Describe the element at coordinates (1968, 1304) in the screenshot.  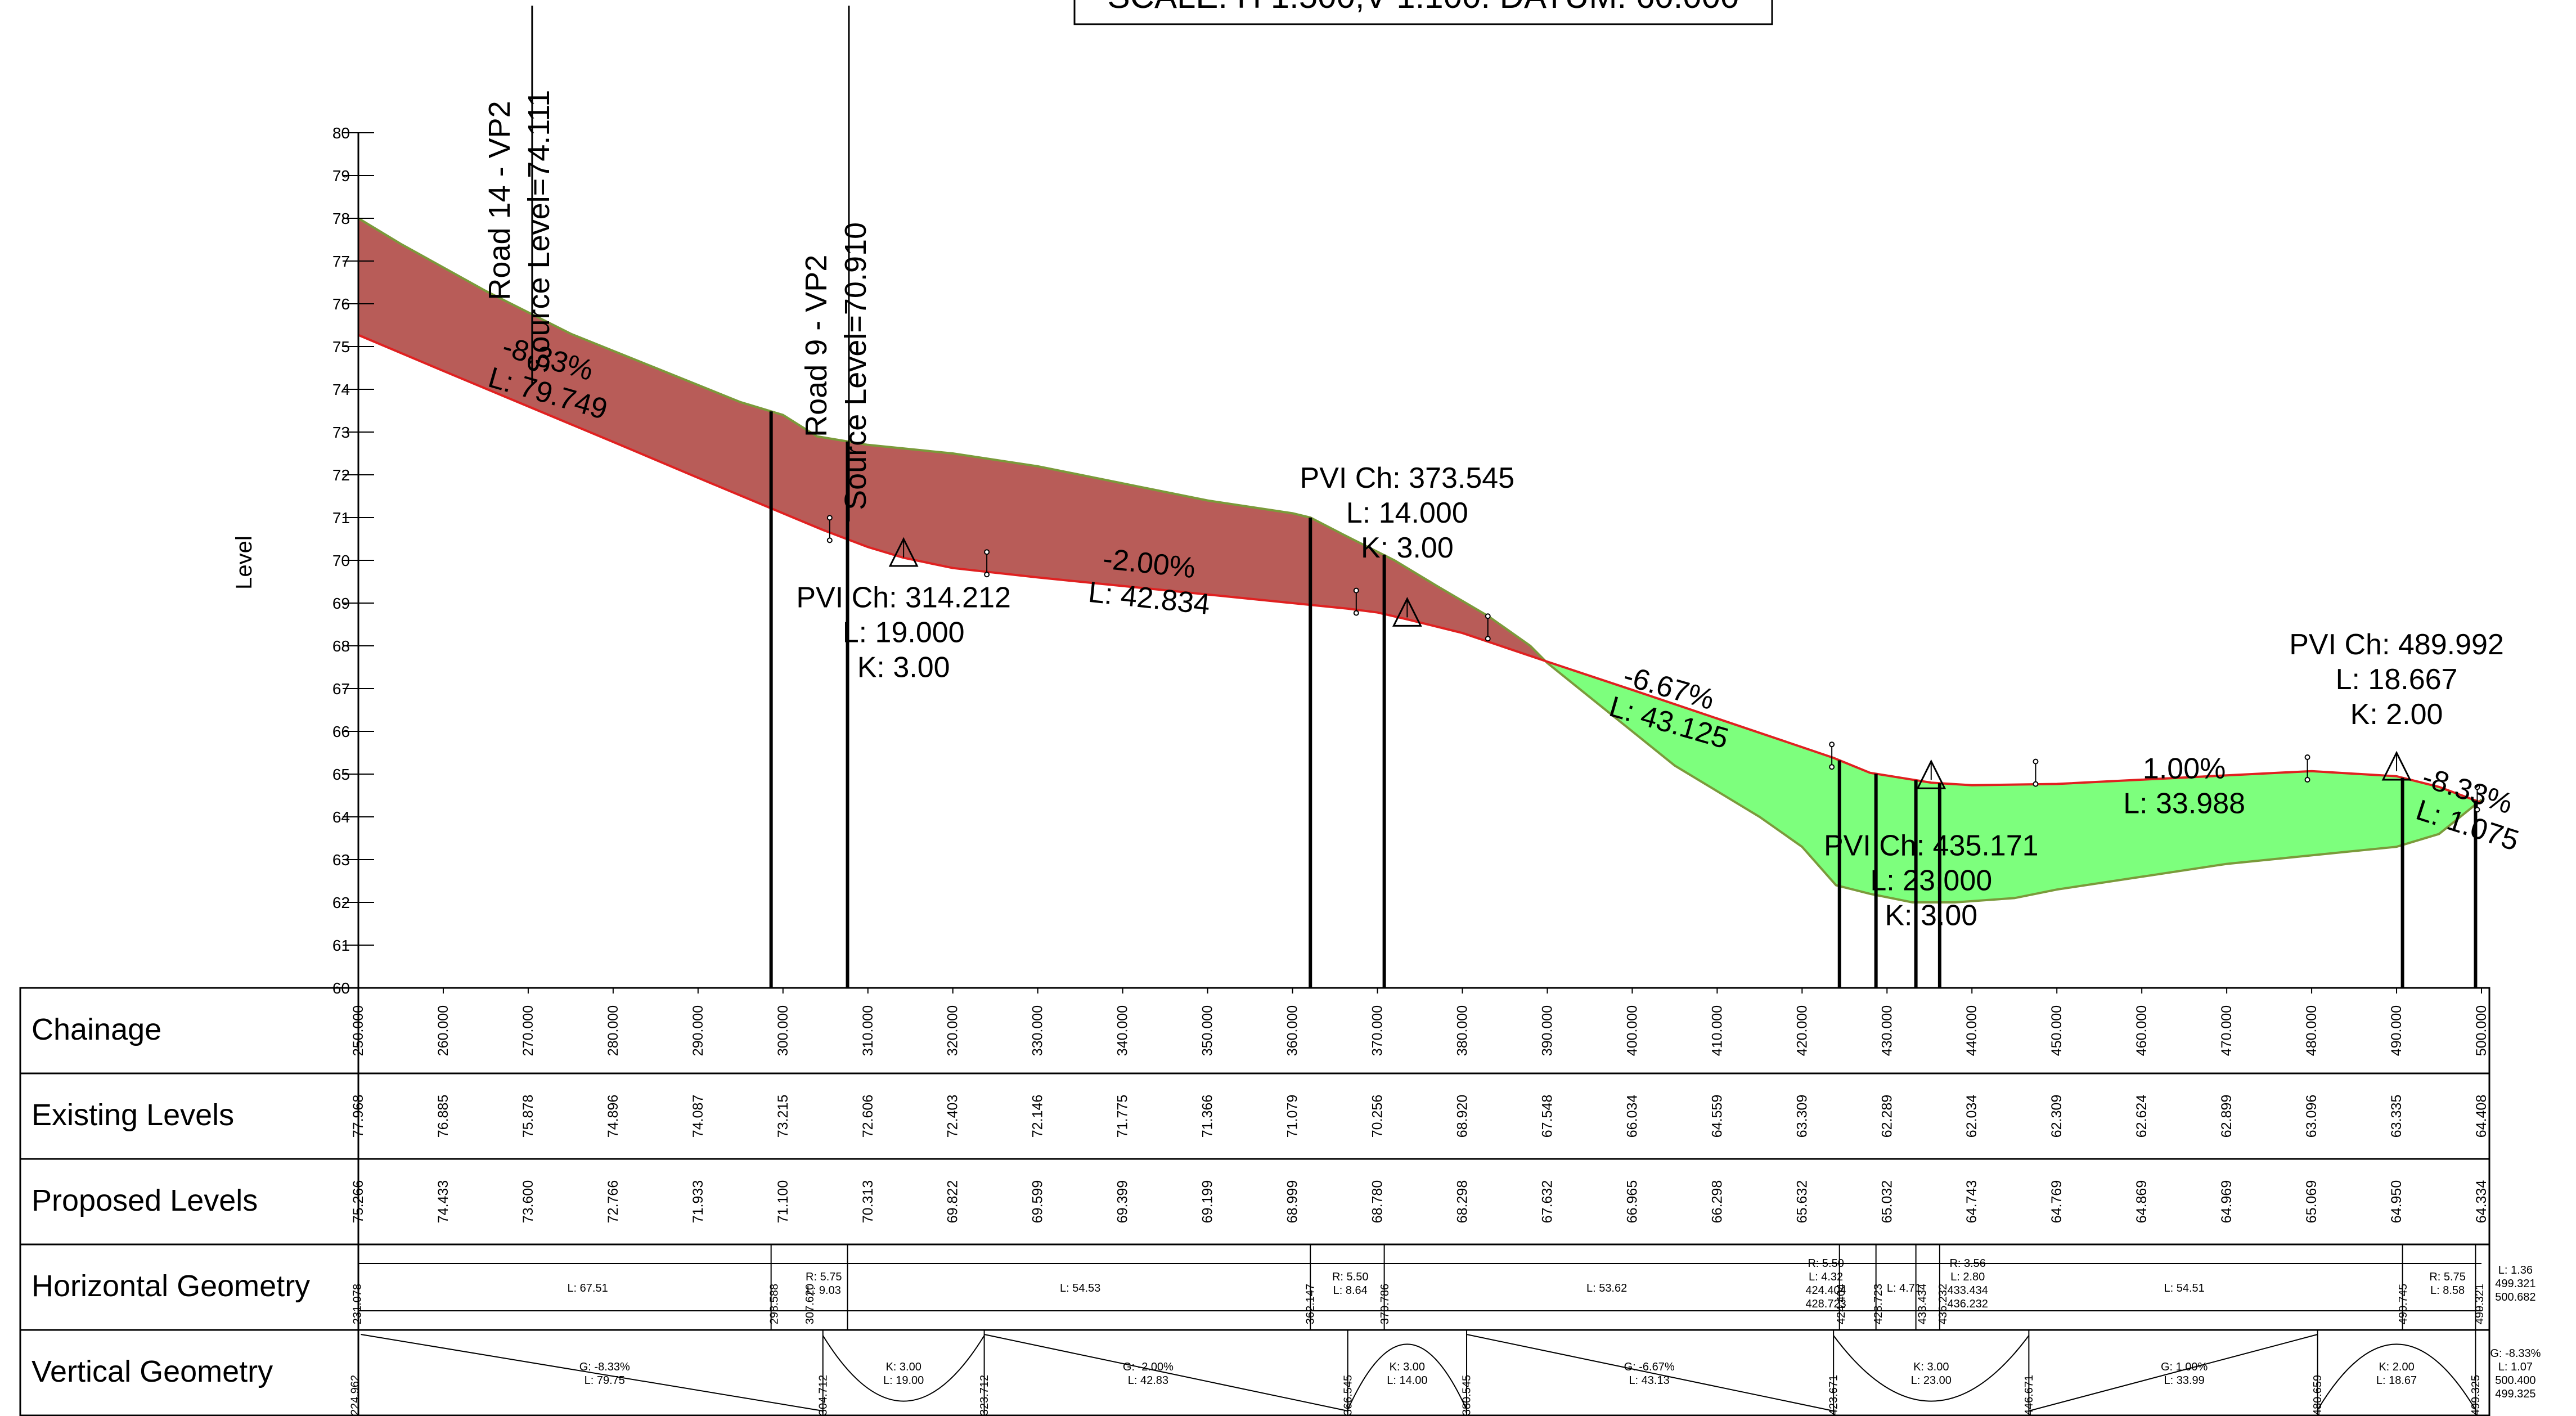
I see `hgeom-text-16-3: 436.232` at that location.